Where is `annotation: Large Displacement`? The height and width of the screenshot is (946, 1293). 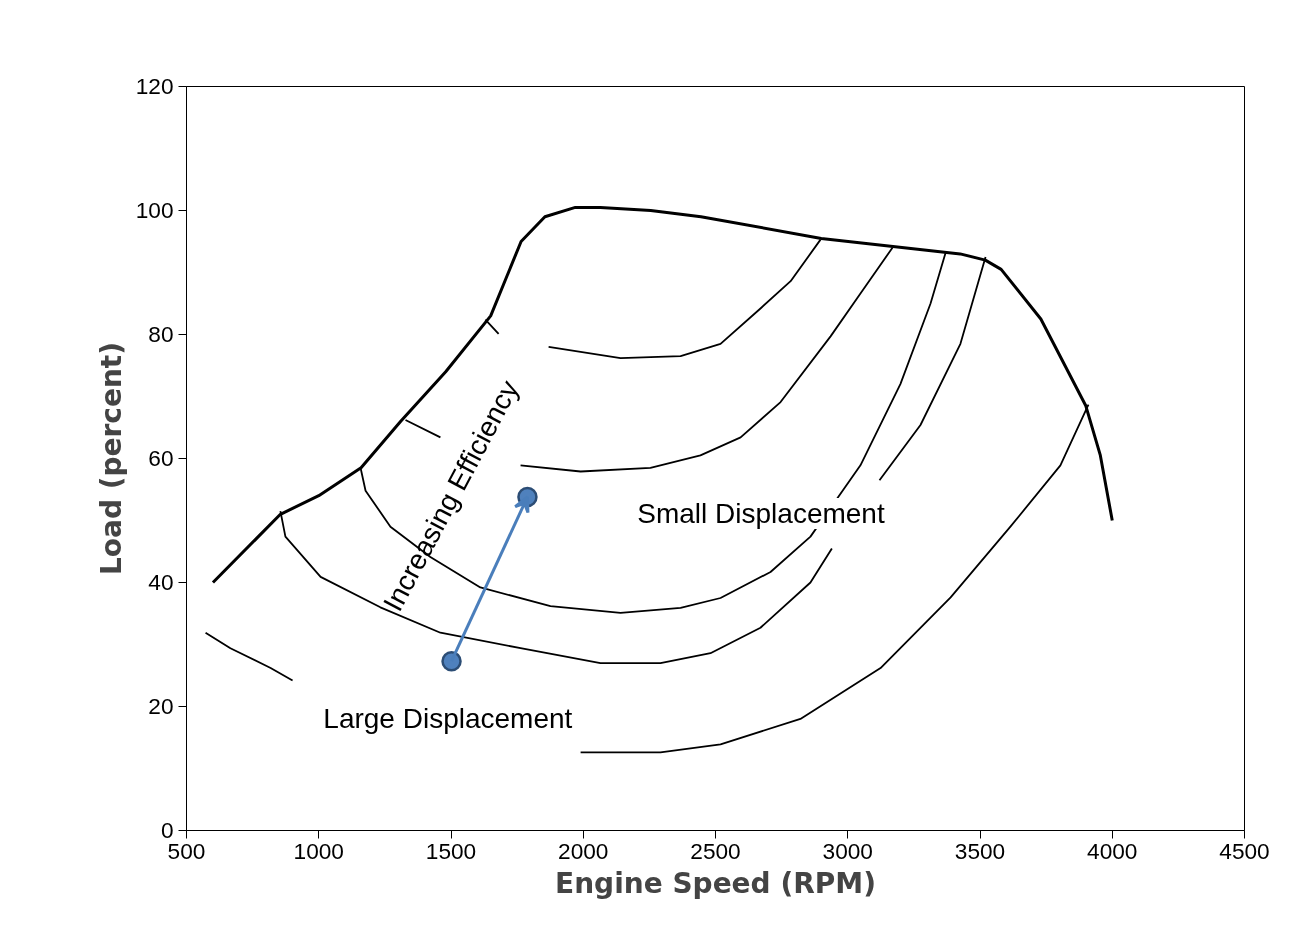
annotation: Large Displacement is located at coordinates (448, 718).